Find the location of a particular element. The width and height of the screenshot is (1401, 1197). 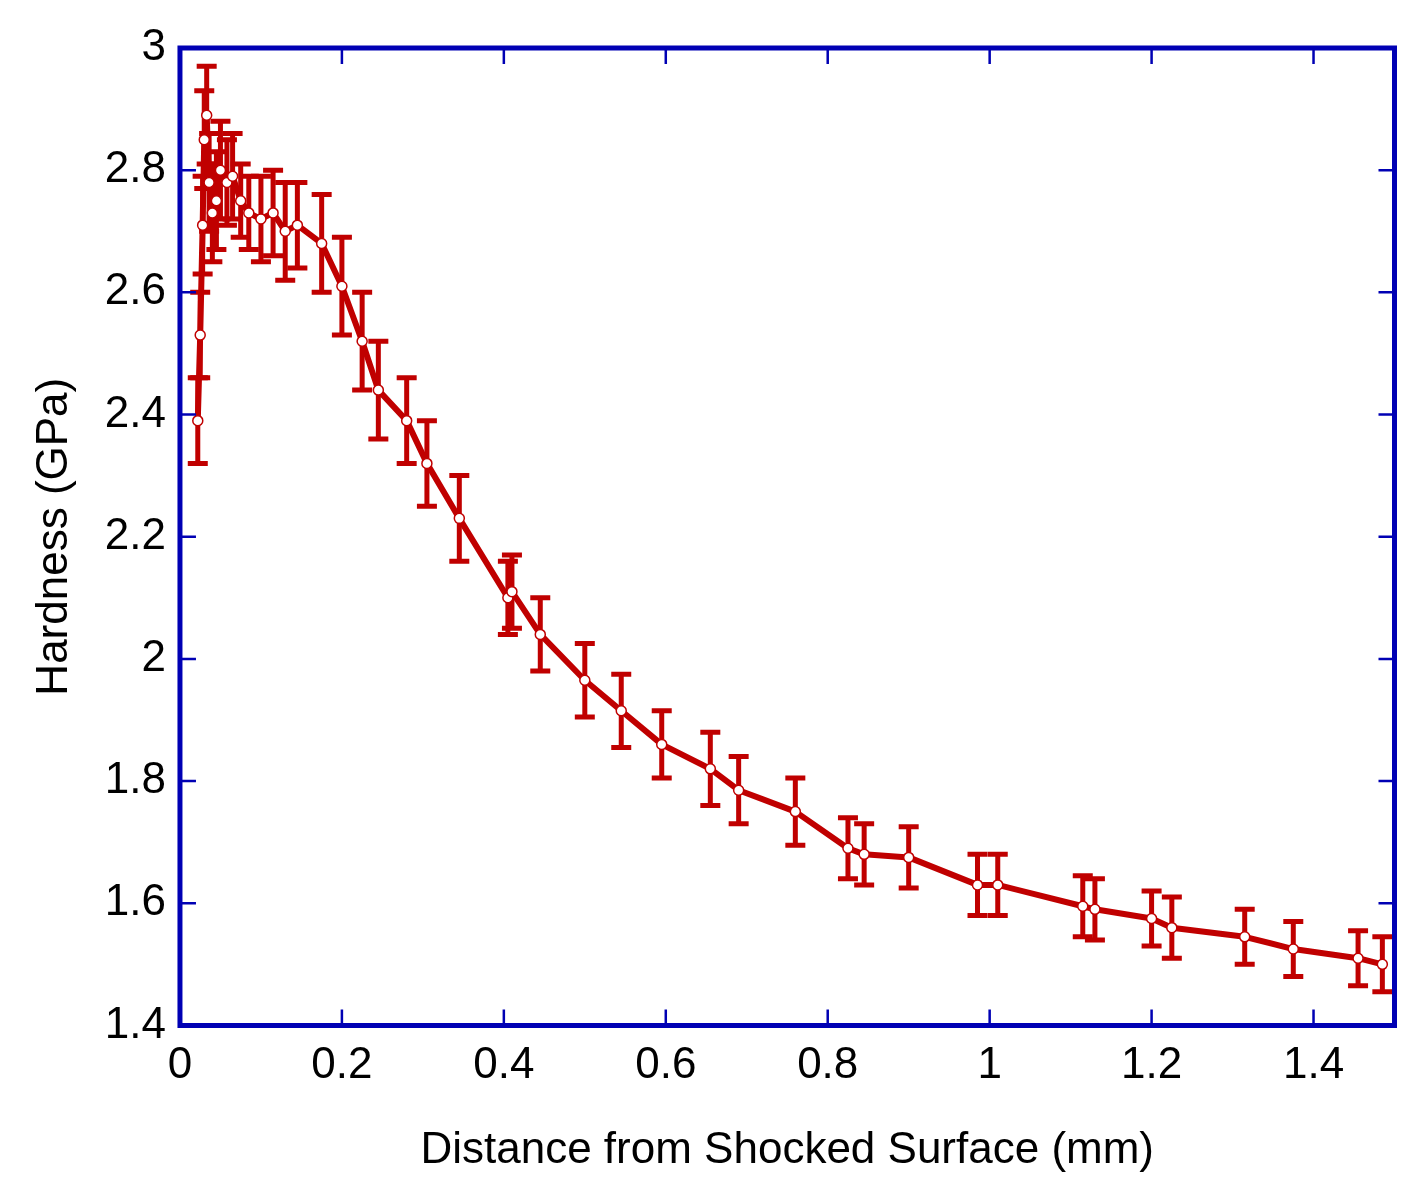

x-tick-label: 0 is located at coordinates (180, 1062).